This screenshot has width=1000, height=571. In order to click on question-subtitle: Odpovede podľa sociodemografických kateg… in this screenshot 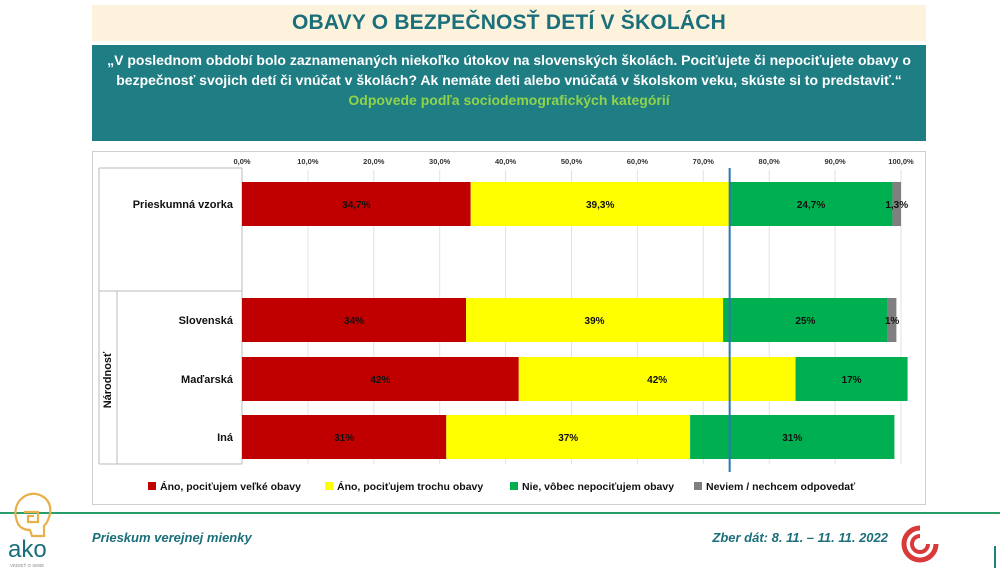, I will do `click(509, 100)`.